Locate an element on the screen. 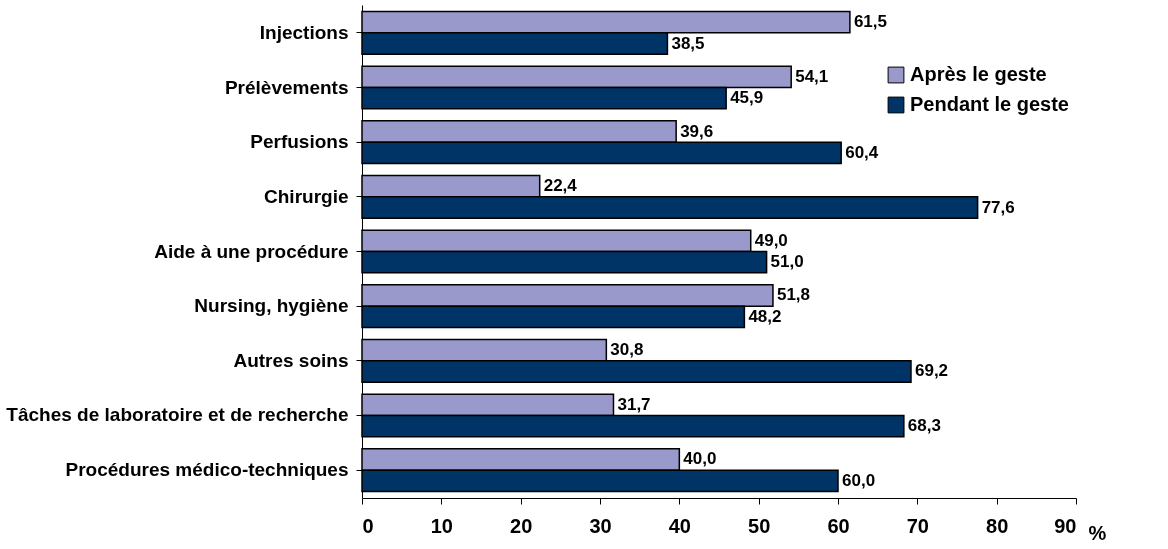 The height and width of the screenshot is (549, 1168). x-tick-label: 20 is located at coordinates (521, 525).